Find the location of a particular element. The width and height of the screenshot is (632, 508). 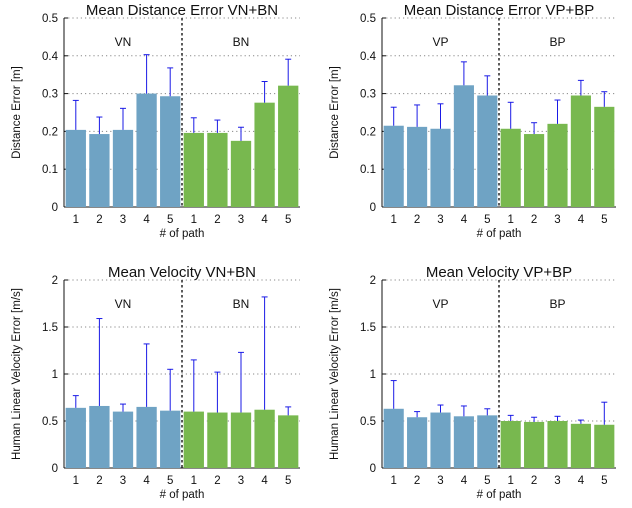

group-label: BN is located at coordinates (241, 42).